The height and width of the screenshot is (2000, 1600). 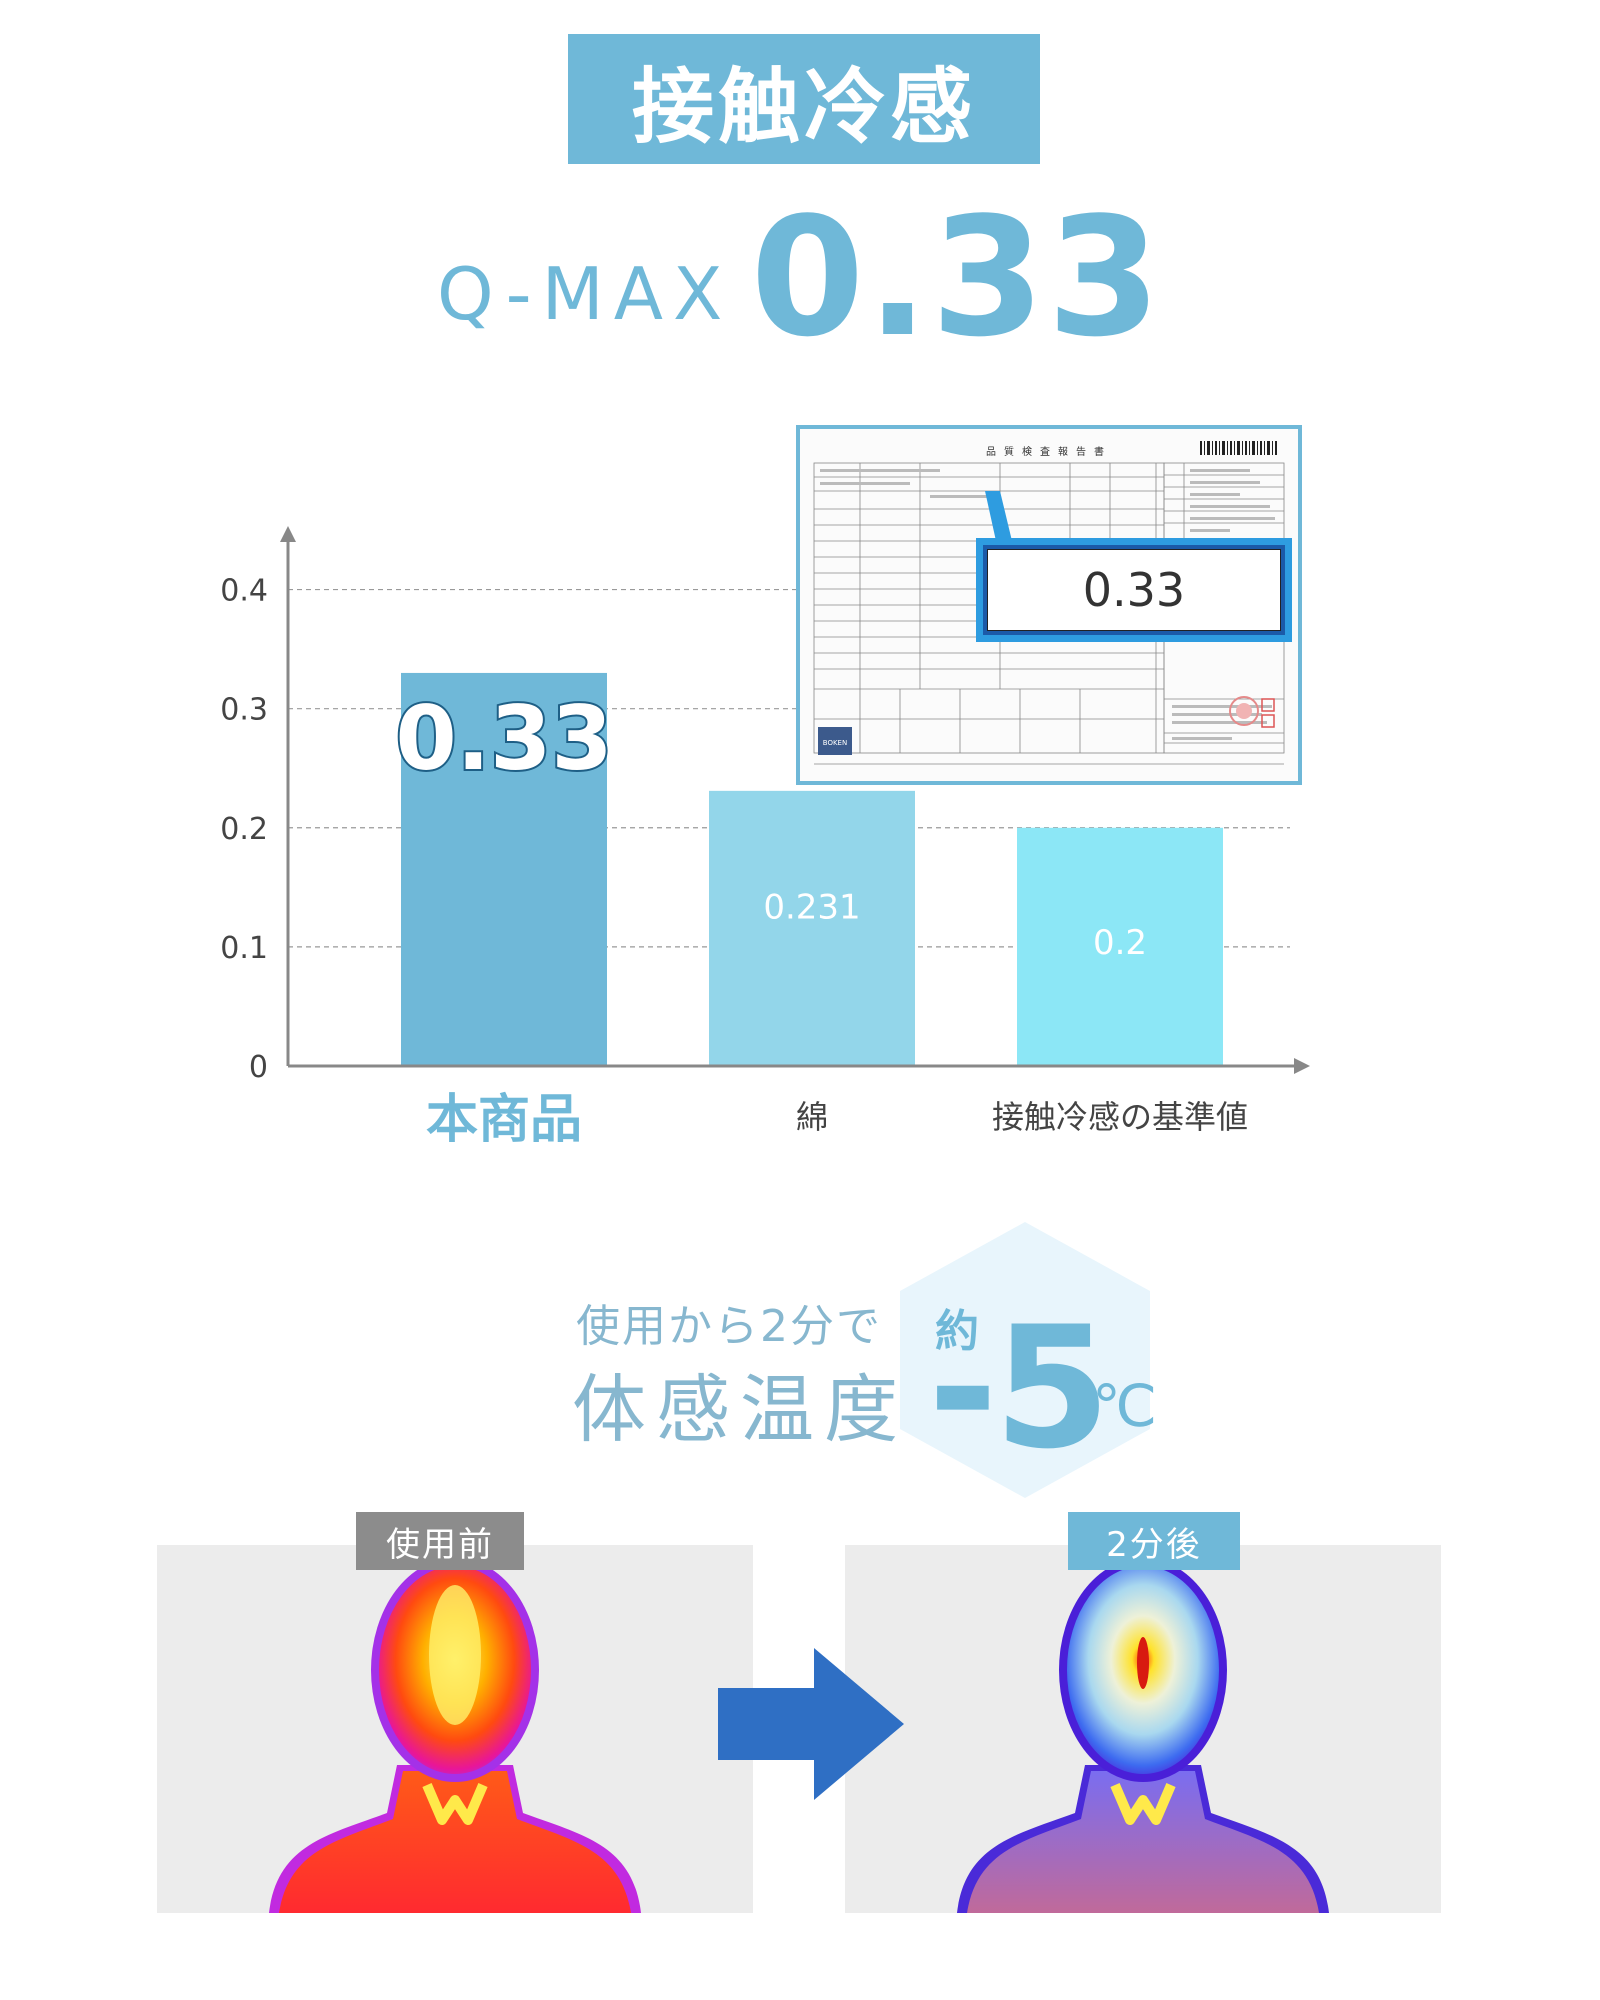 I want to click on bar-value-label: 0.2, so click(x=1120, y=943).